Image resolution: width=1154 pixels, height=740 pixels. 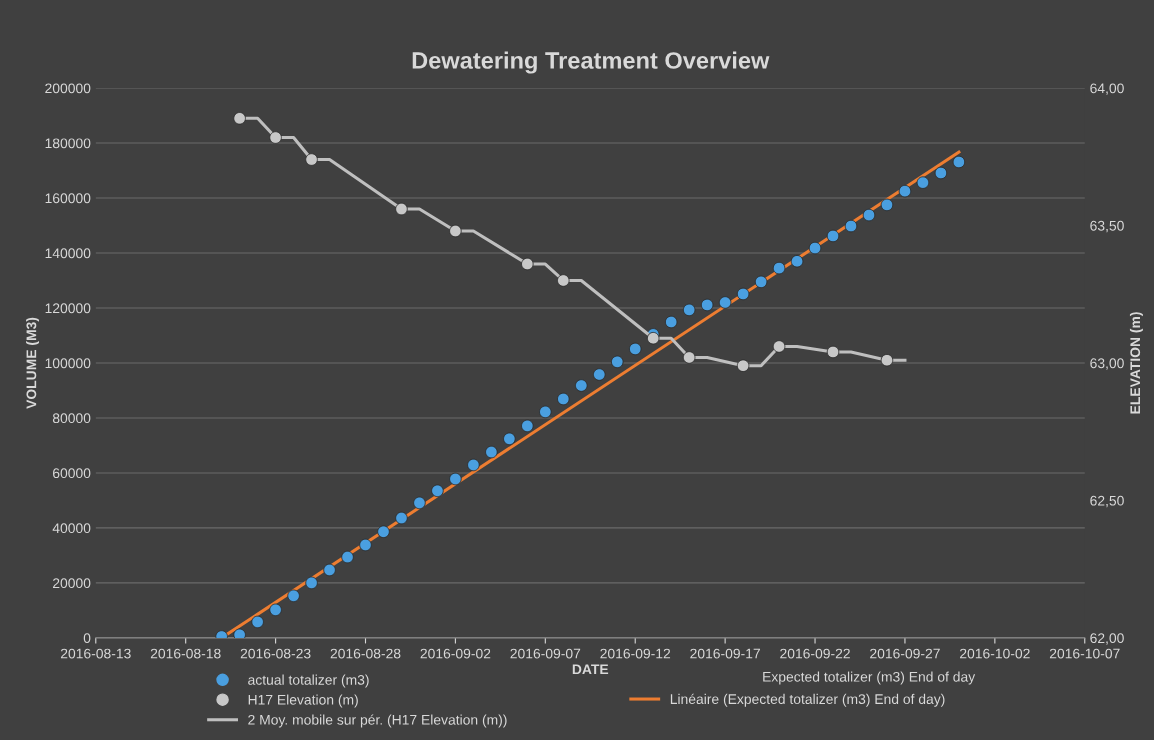 I want to click on y2-tick-label: 62,00, so click(x=1107, y=639).